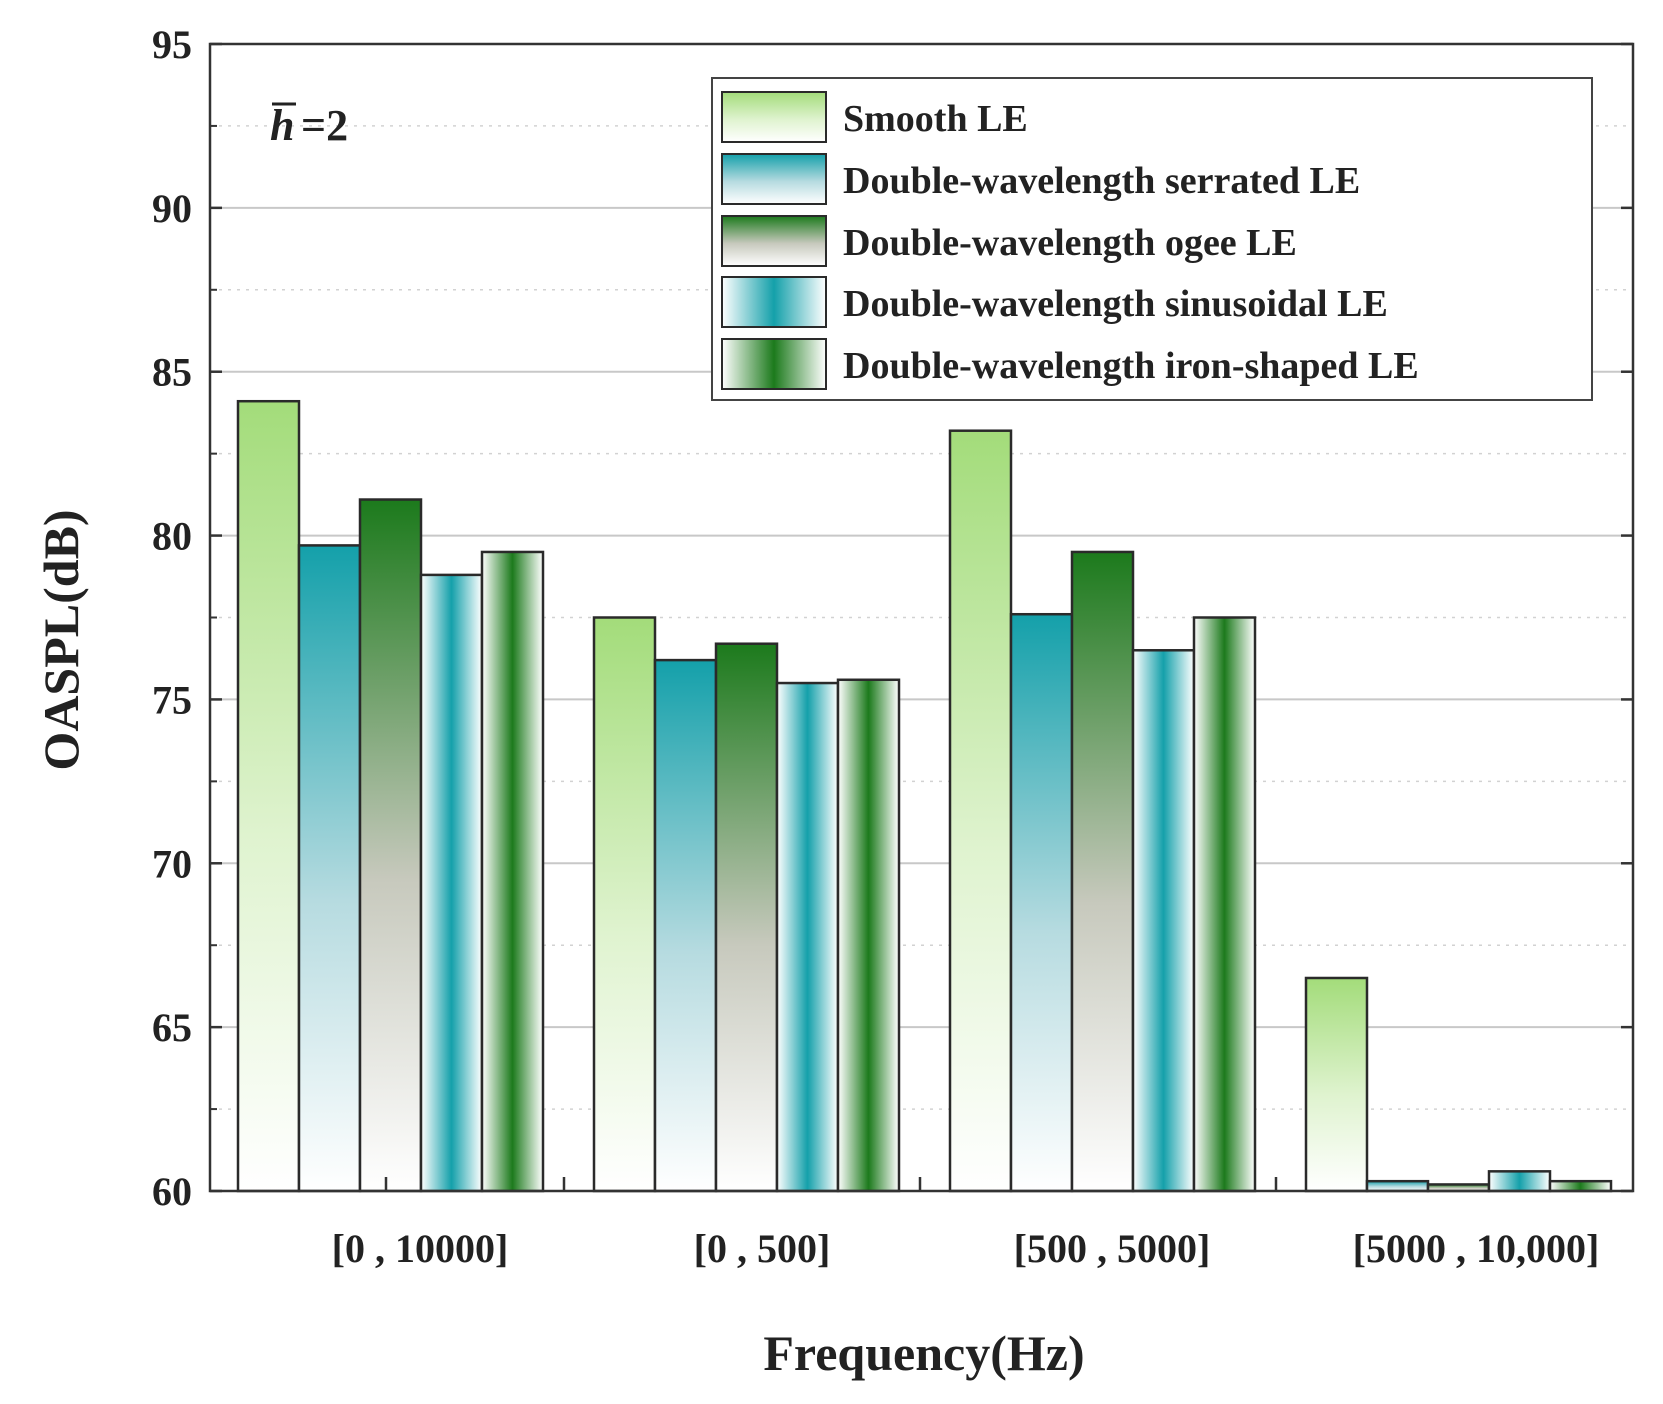  I want to click on legend-item-smooth: Smooth LE, so click(874, 117).